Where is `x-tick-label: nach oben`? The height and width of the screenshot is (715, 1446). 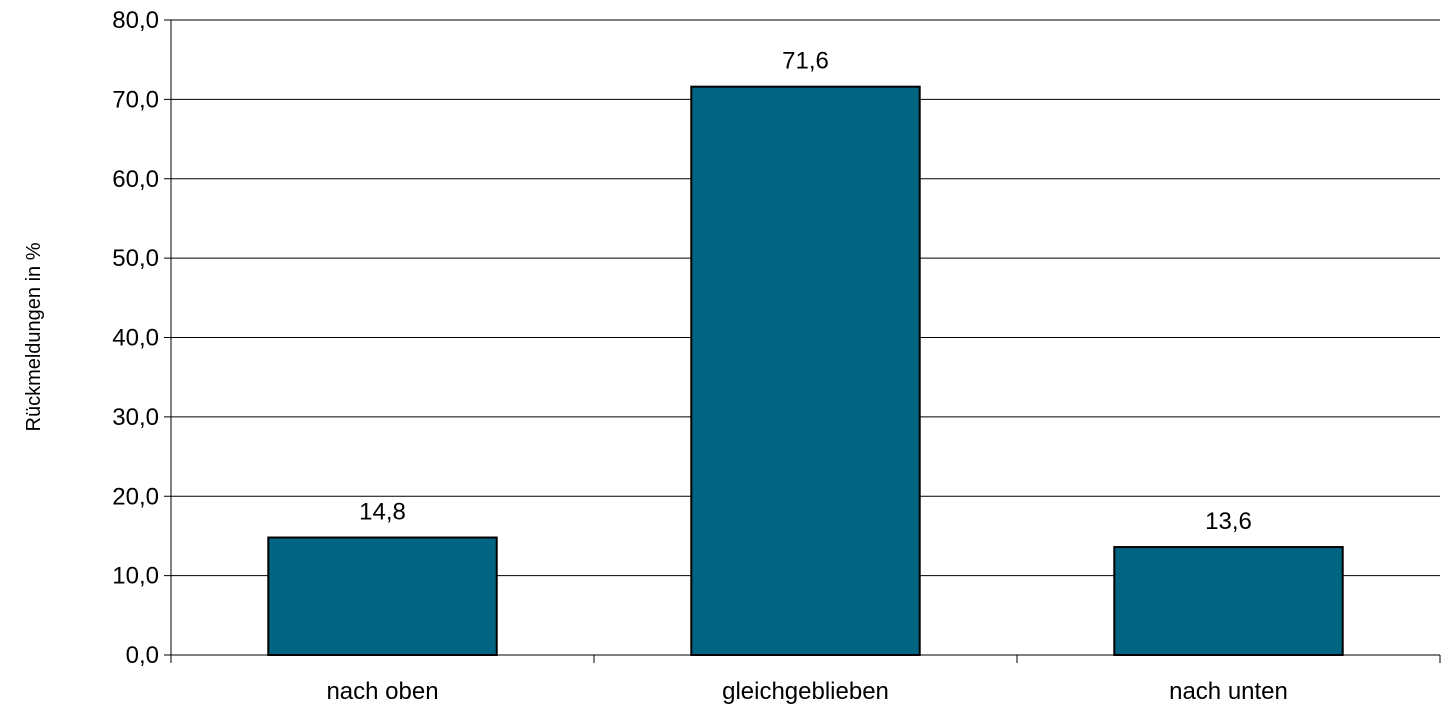 x-tick-label: nach oben is located at coordinates (382, 691).